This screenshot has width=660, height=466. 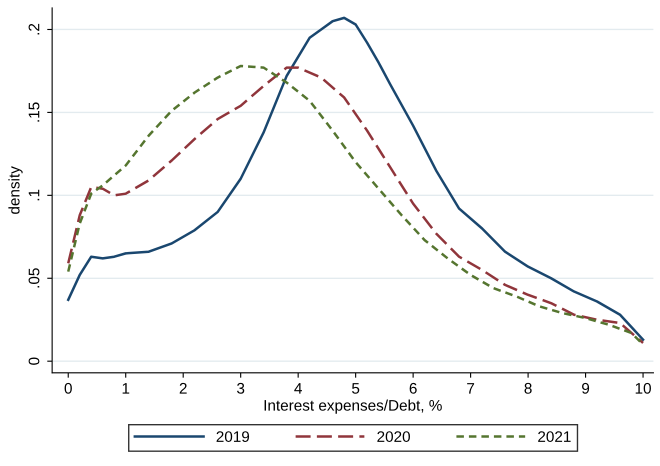 What do you see at coordinates (15, 190) in the screenshot?
I see `y-axis-title: density` at bounding box center [15, 190].